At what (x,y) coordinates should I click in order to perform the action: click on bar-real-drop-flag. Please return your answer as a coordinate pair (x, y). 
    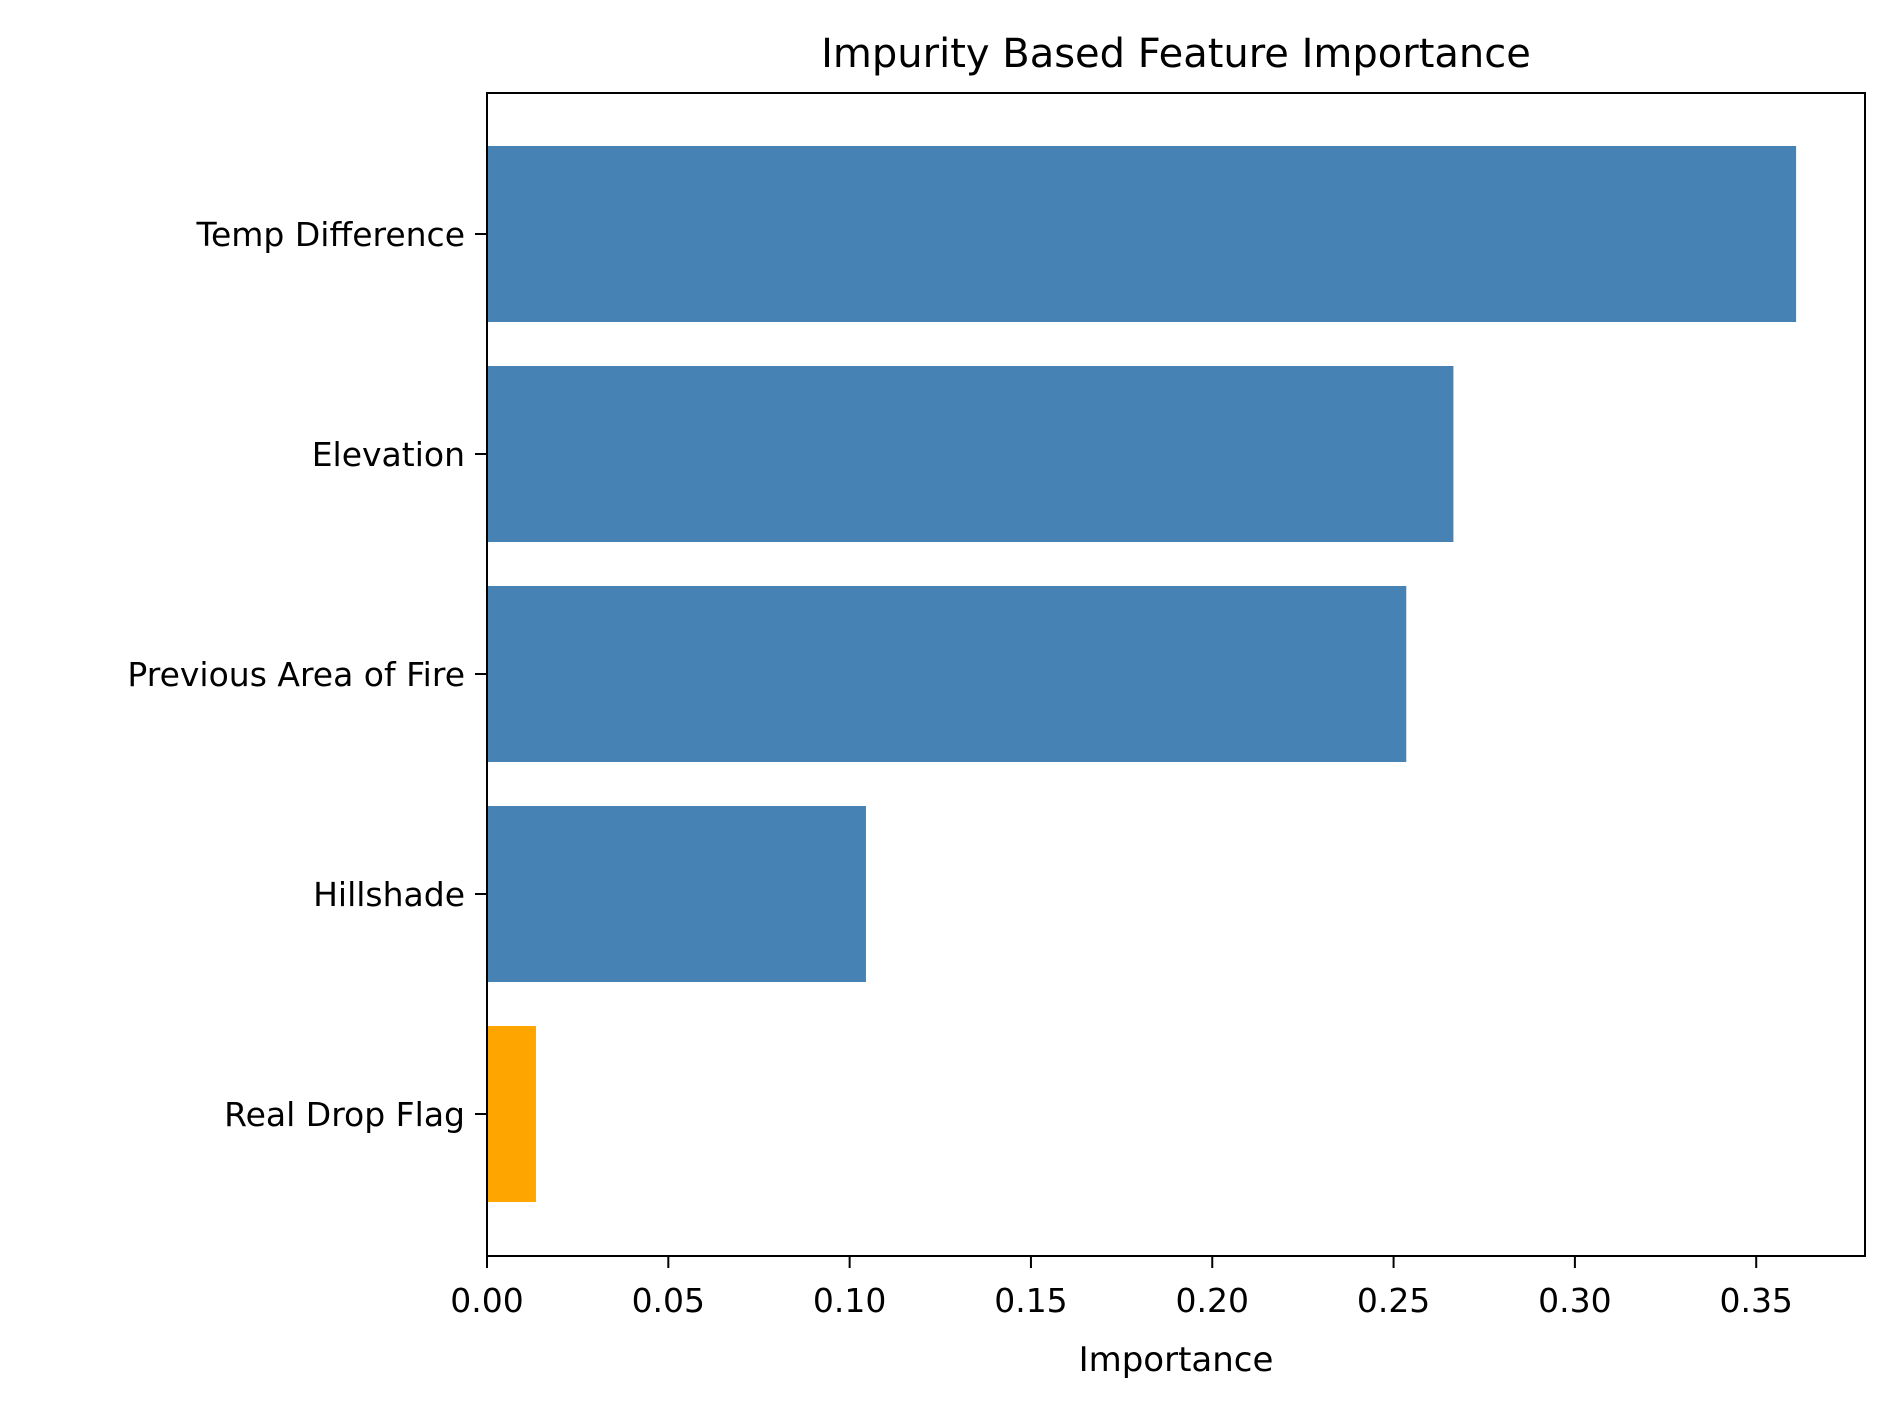
    Looking at the image, I should click on (511, 1114).